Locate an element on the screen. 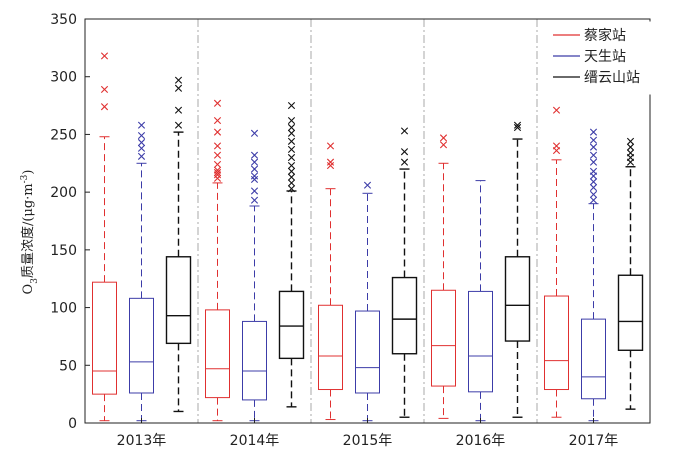 Image resolution: width=700 pixels, height=456 pixels. y-tick-label: 50 is located at coordinates (68, 366).